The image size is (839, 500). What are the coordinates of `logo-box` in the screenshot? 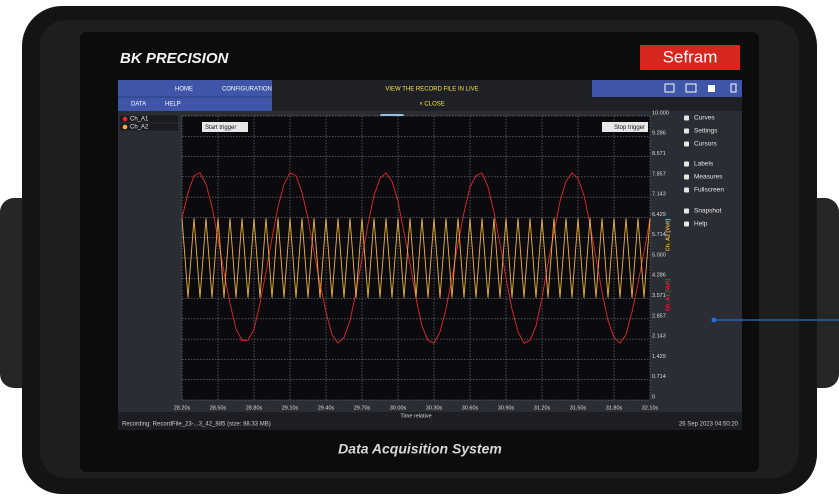 It's located at (690, 57).